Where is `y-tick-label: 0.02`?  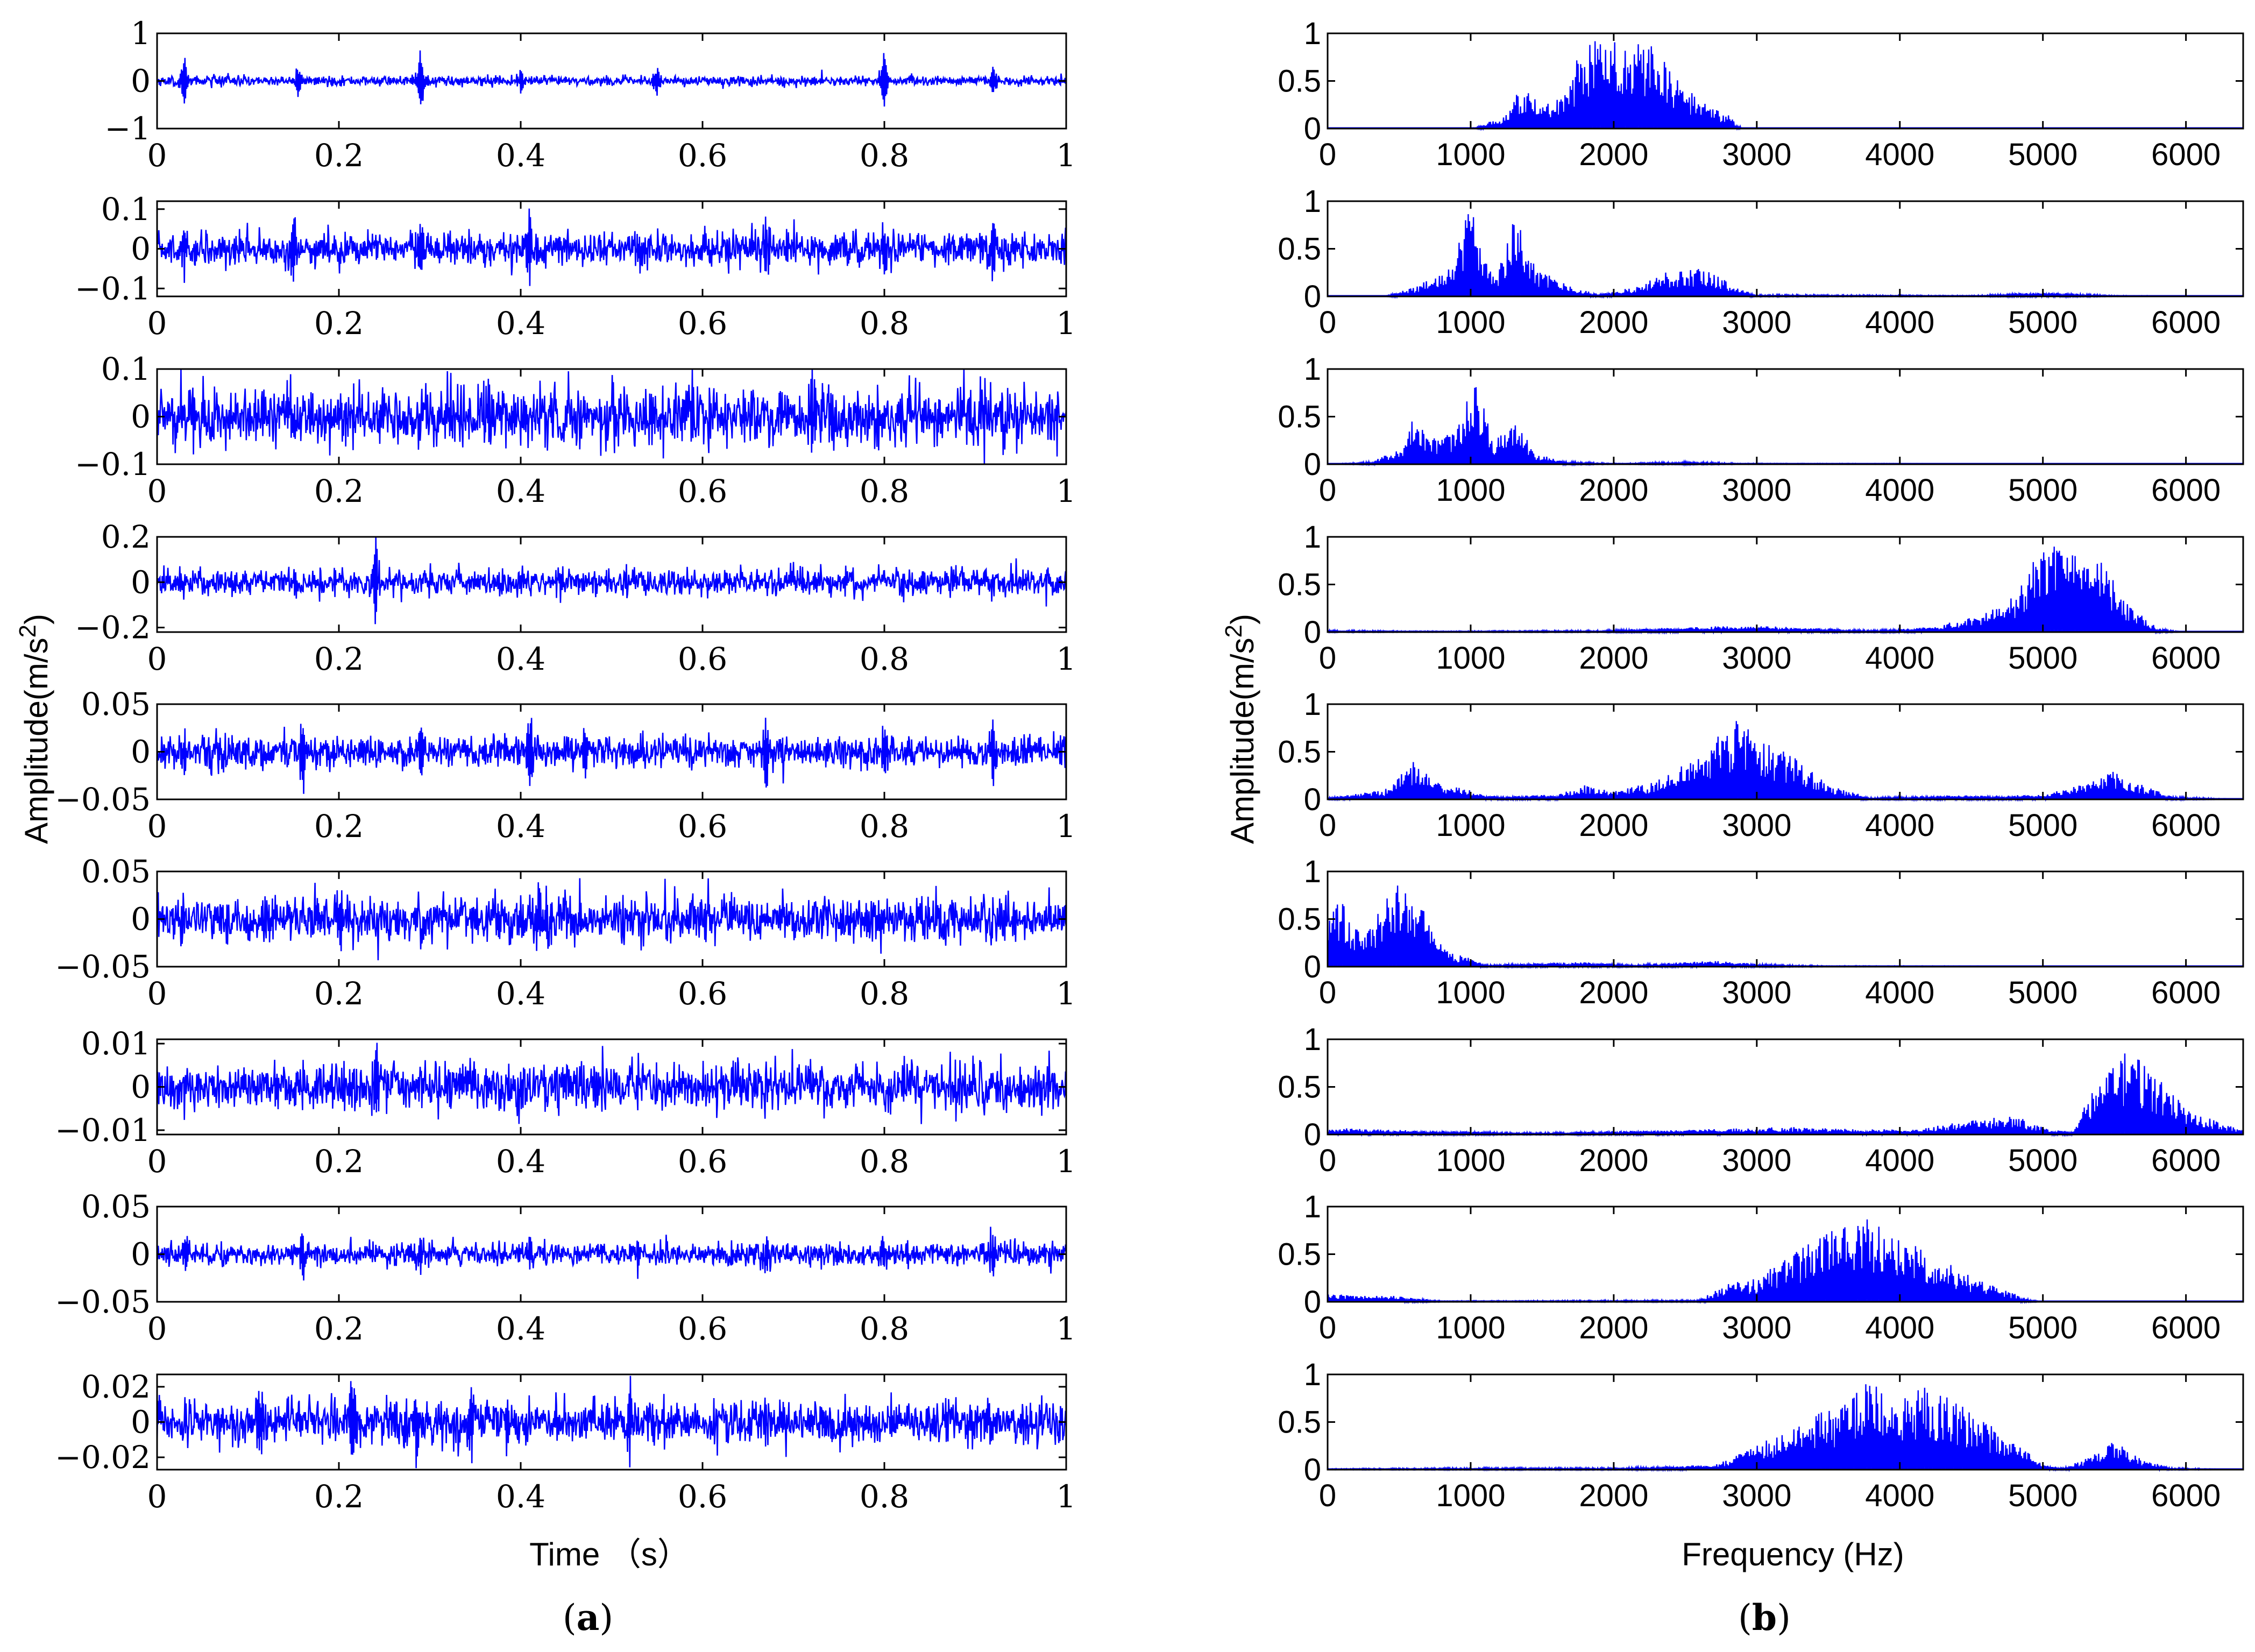 y-tick-label: 0.02 is located at coordinates (116, 1387).